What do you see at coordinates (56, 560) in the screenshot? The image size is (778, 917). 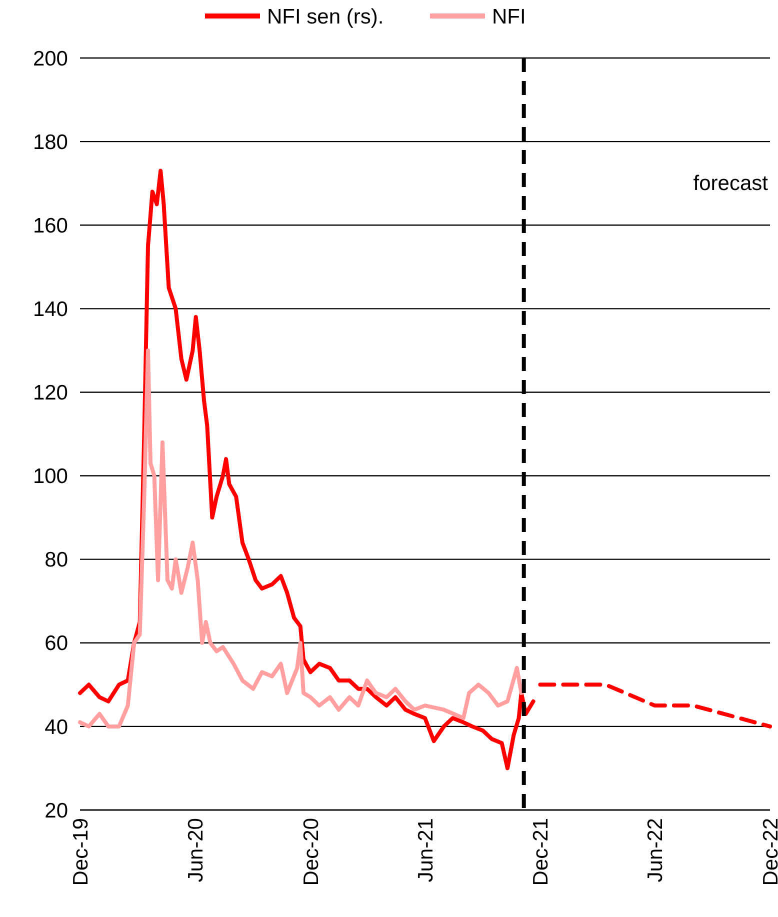 I see `y-tick-label: 80` at bounding box center [56, 560].